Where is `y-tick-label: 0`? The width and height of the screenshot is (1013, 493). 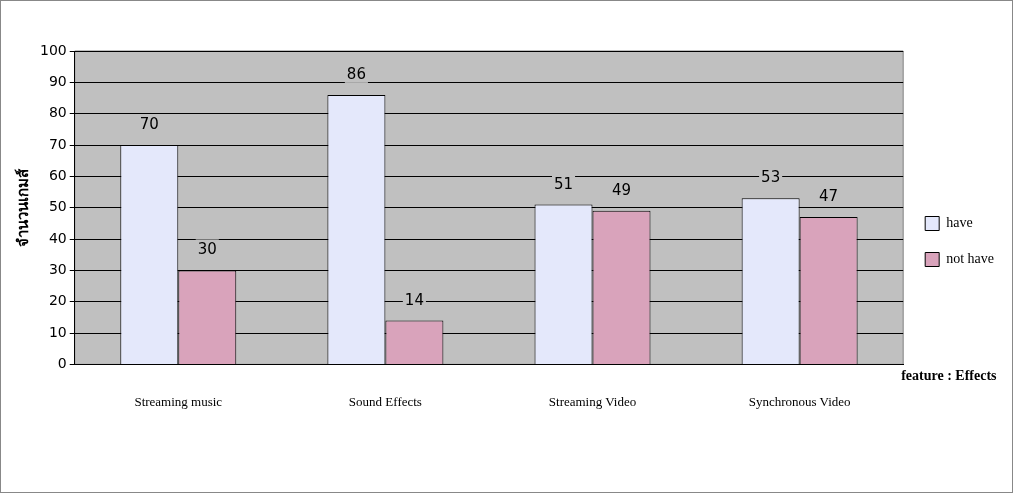
y-tick-label: 0 is located at coordinates (62, 363).